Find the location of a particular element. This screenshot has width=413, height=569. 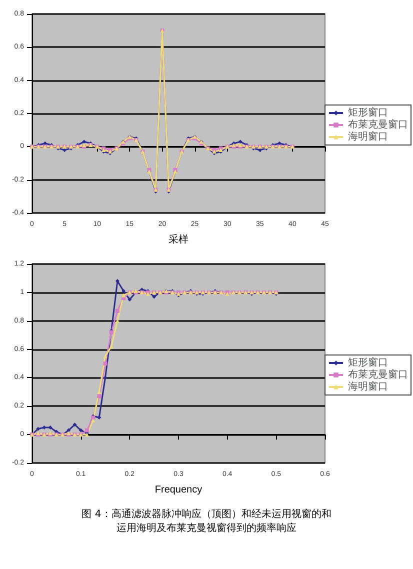

text: 运用海明及布莱克曼视窗得到的频率响应 is located at coordinates (207, 529).